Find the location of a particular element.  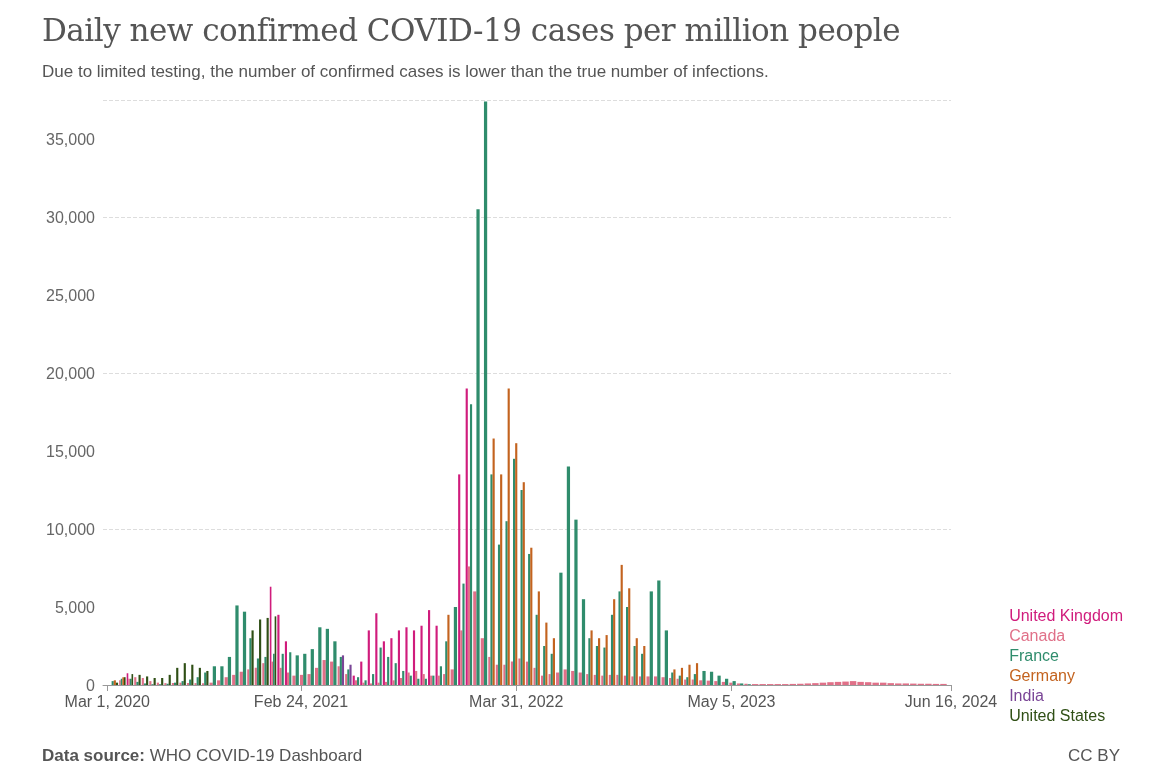

chart-subtitle: Due to limited testing, the number of confirmed cases is lower than the true number of infections. is located at coordinates (405, 72).